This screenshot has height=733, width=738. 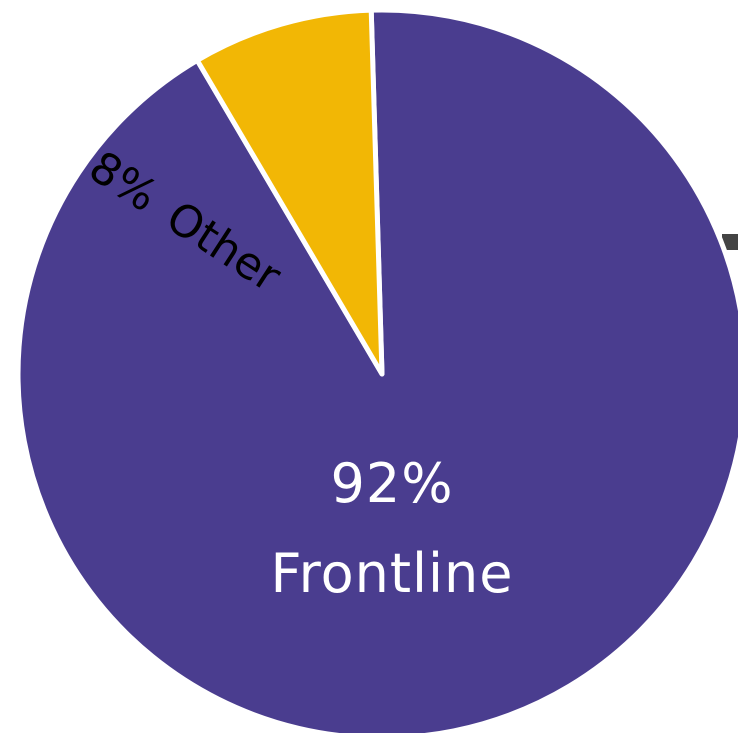 I want to click on edge-bar, so click(x=730, y=242).